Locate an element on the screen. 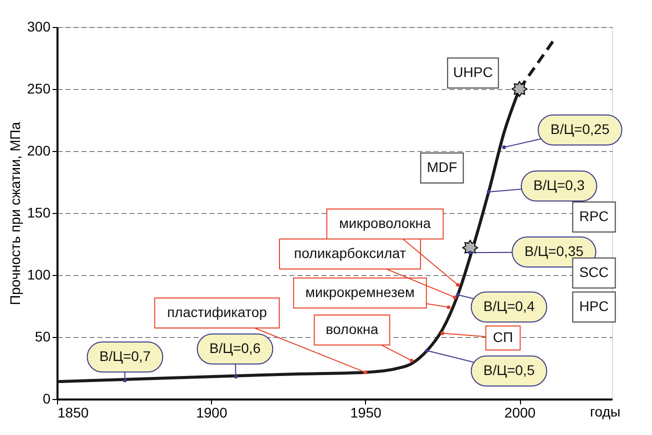  annotation: В/Ц=0,7 is located at coordinates (125, 356).